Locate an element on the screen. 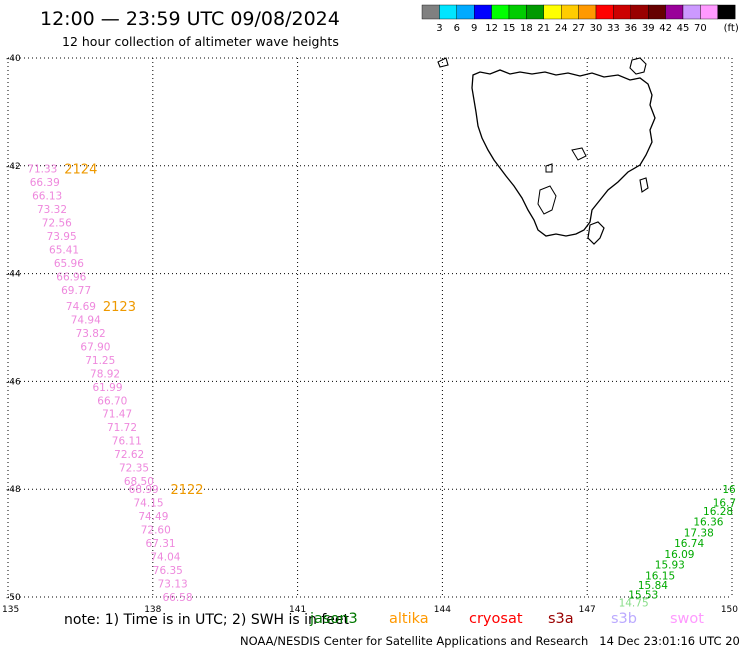 This screenshot has height=650, width=740. scale-label: 30 is located at coordinates (596, 28).